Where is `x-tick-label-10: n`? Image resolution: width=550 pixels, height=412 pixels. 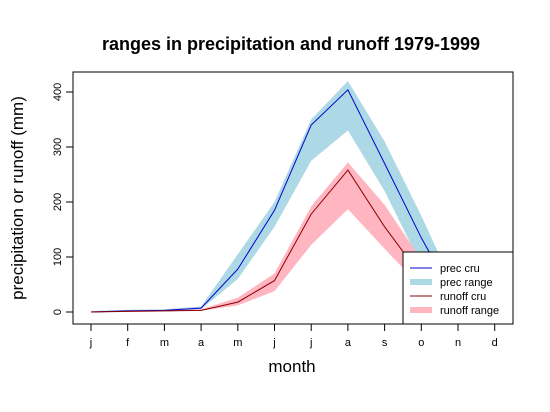 x-tick-label-10: n is located at coordinates (458, 343).